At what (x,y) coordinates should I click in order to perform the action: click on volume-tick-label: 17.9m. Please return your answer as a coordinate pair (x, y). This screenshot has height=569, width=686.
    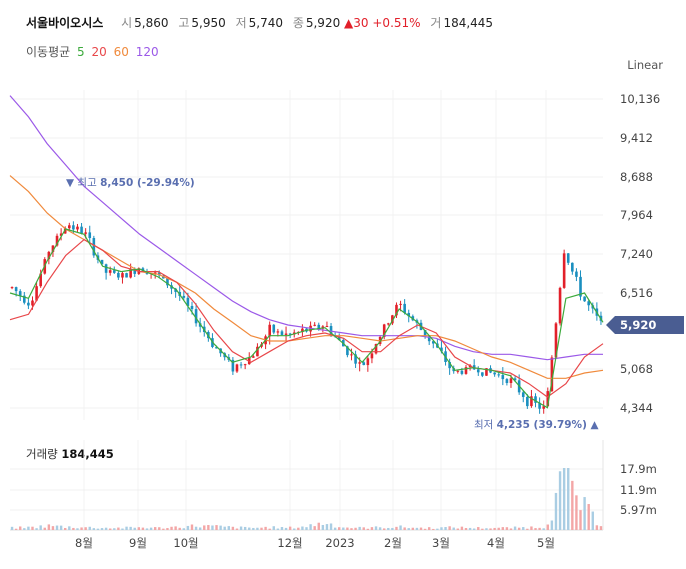
    Looking at the image, I should click on (638, 469).